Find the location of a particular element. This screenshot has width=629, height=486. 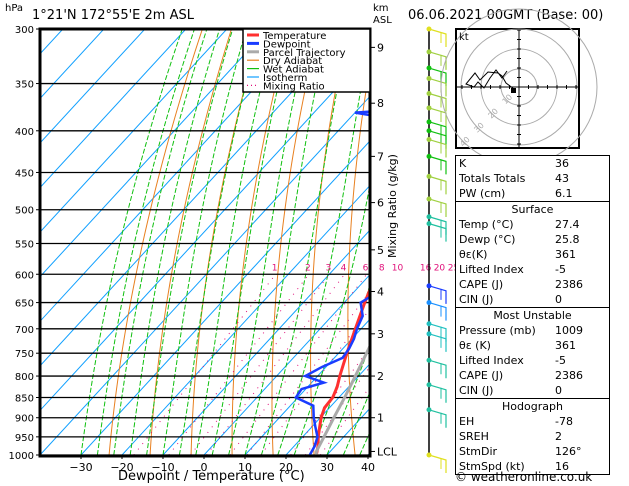

datetime-title: 06.06.2021 00GMT (Base: 00) is located at coordinates (506, 15).